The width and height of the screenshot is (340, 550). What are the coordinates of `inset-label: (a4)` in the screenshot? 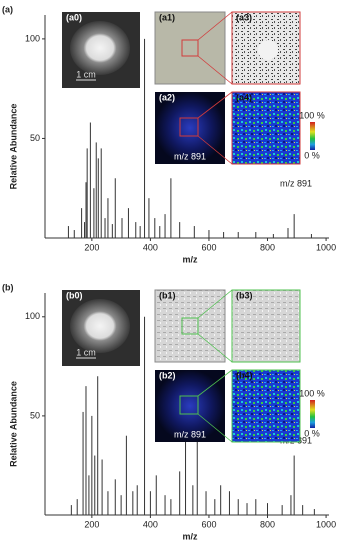 It's located at (244, 97).